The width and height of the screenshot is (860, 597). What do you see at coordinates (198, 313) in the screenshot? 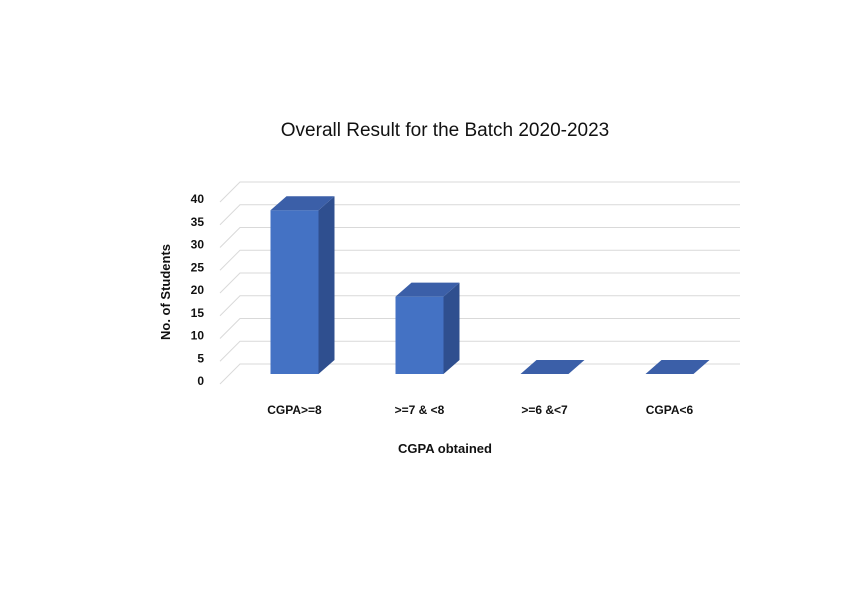
I see `y-tick-15: 15` at bounding box center [198, 313].